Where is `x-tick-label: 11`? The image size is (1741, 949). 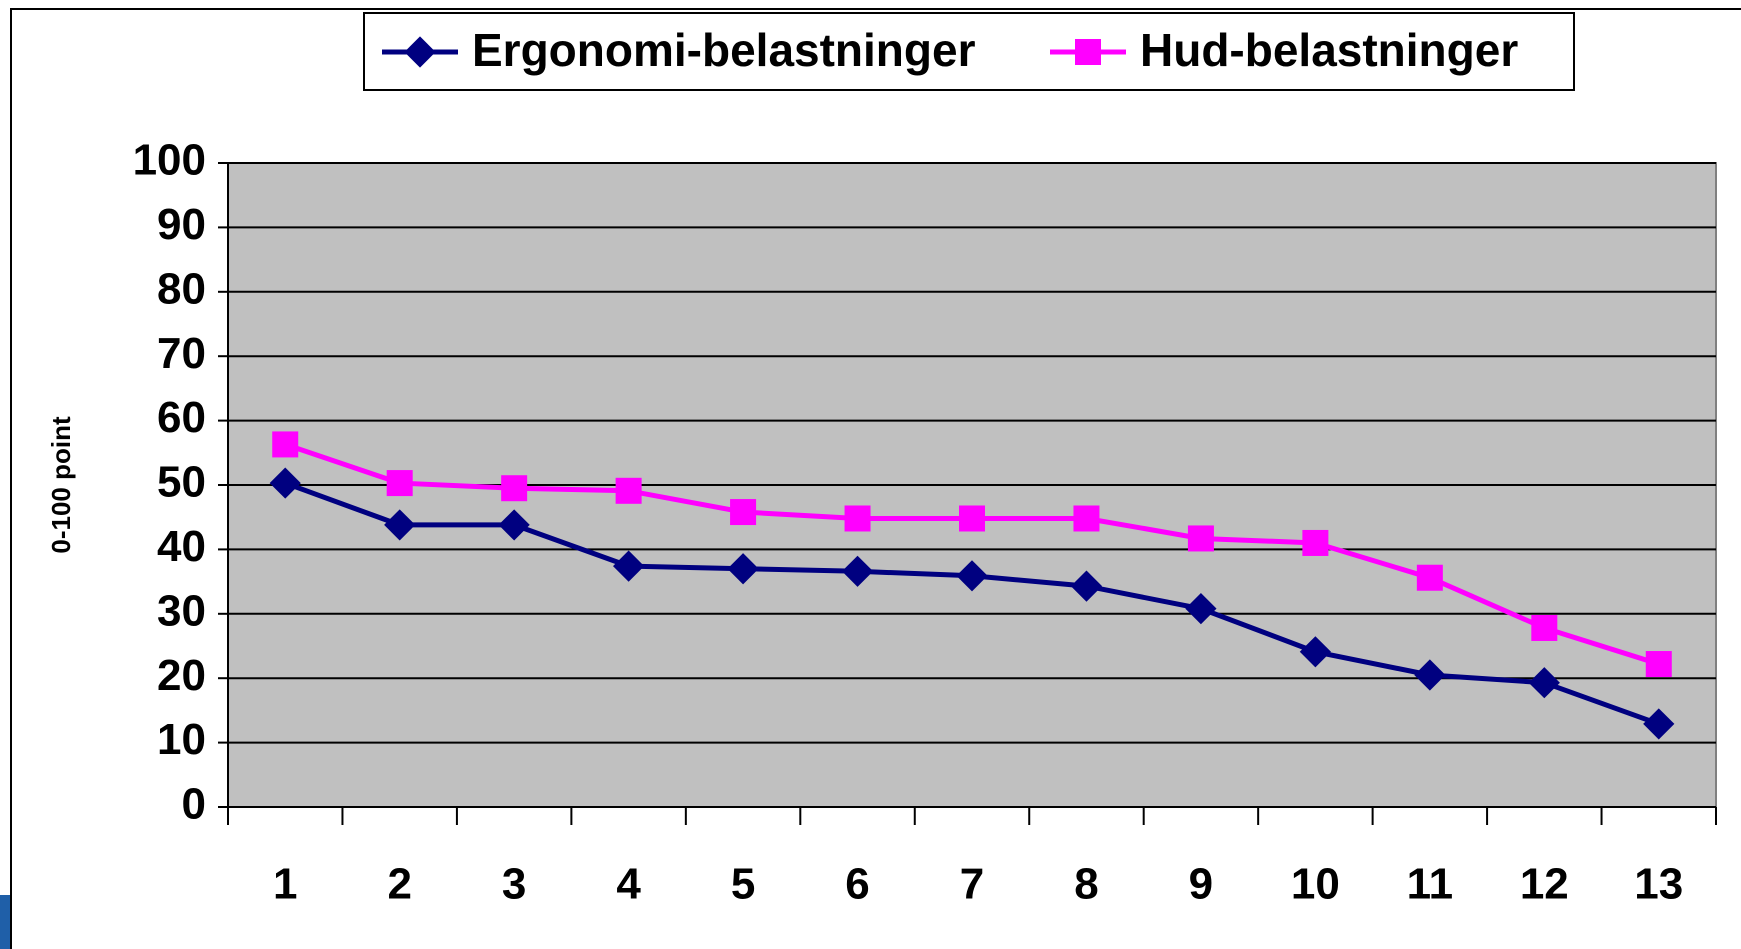
x-tick-label: 11 is located at coordinates (1430, 884).